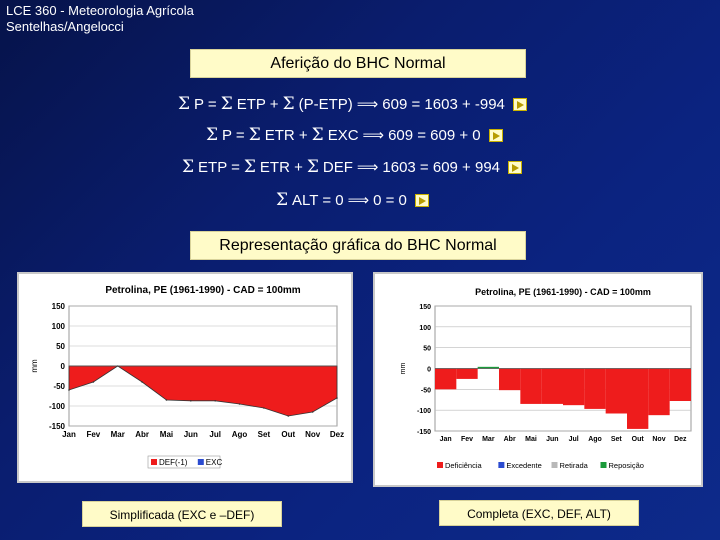 The width and height of the screenshot is (720, 540). I want to click on eq-rhs: (P-ETP), so click(325, 104).